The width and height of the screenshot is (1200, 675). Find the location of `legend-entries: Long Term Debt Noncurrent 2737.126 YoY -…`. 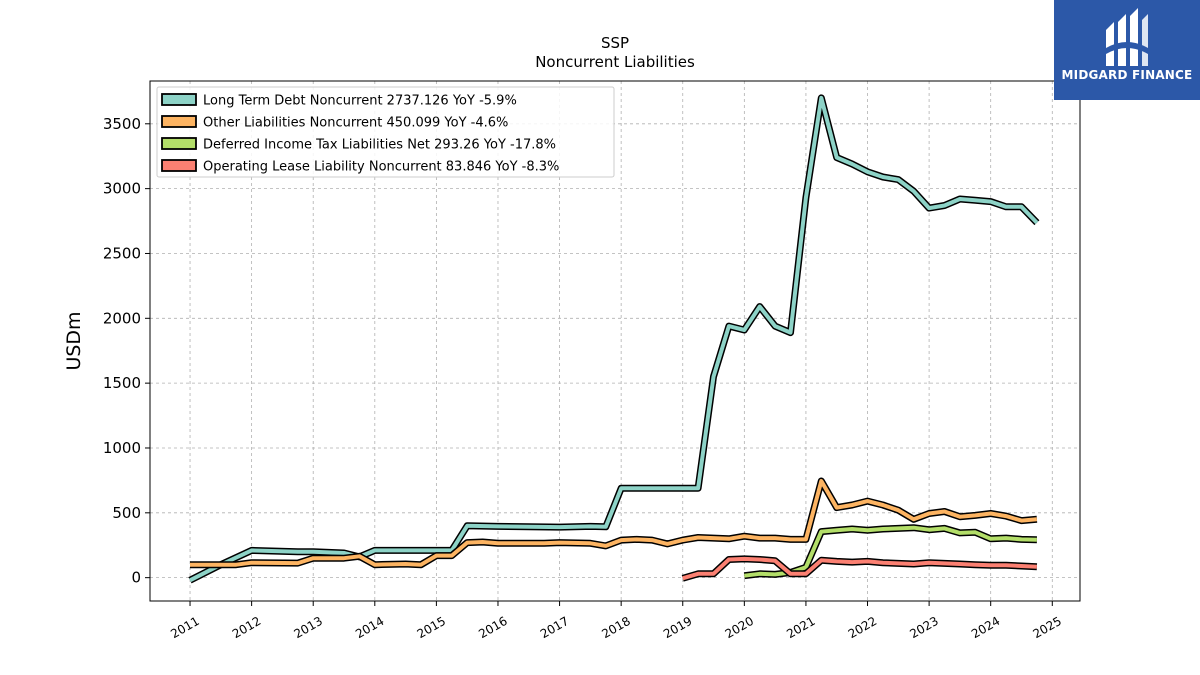

legend-entries: Long Term Debt Noncurrent 2737.126 YoY -… is located at coordinates (360, 134).